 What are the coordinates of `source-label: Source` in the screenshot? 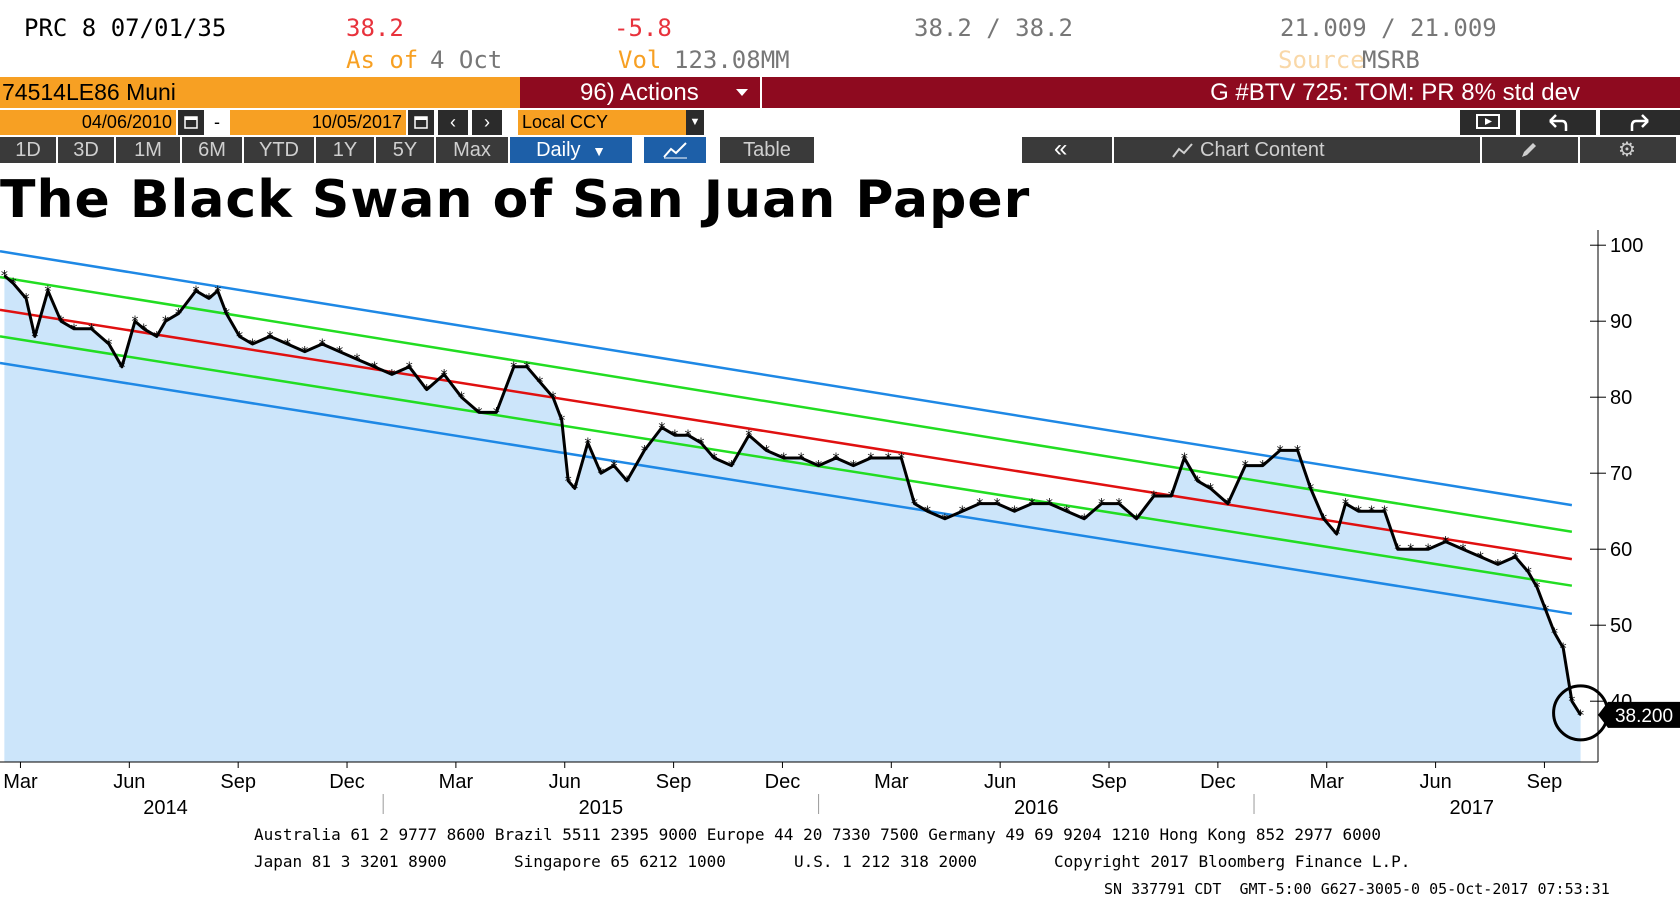 It's located at (1321, 60).